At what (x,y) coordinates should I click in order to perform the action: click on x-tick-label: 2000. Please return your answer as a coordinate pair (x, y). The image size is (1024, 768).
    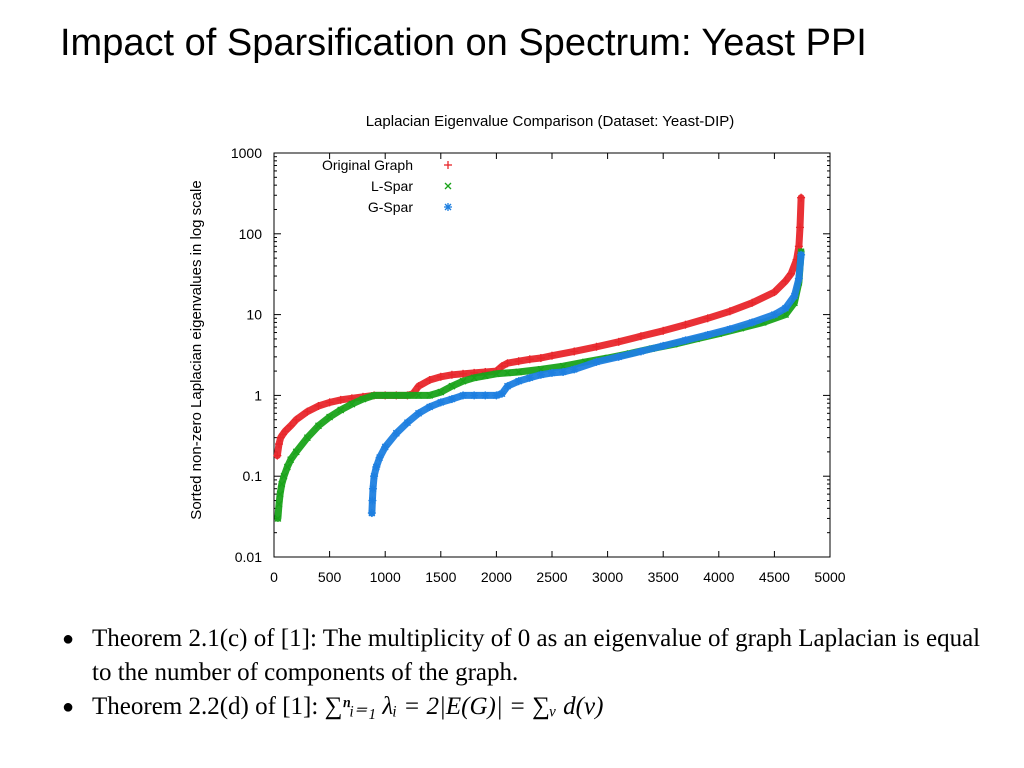
    Looking at the image, I should click on (496, 577).